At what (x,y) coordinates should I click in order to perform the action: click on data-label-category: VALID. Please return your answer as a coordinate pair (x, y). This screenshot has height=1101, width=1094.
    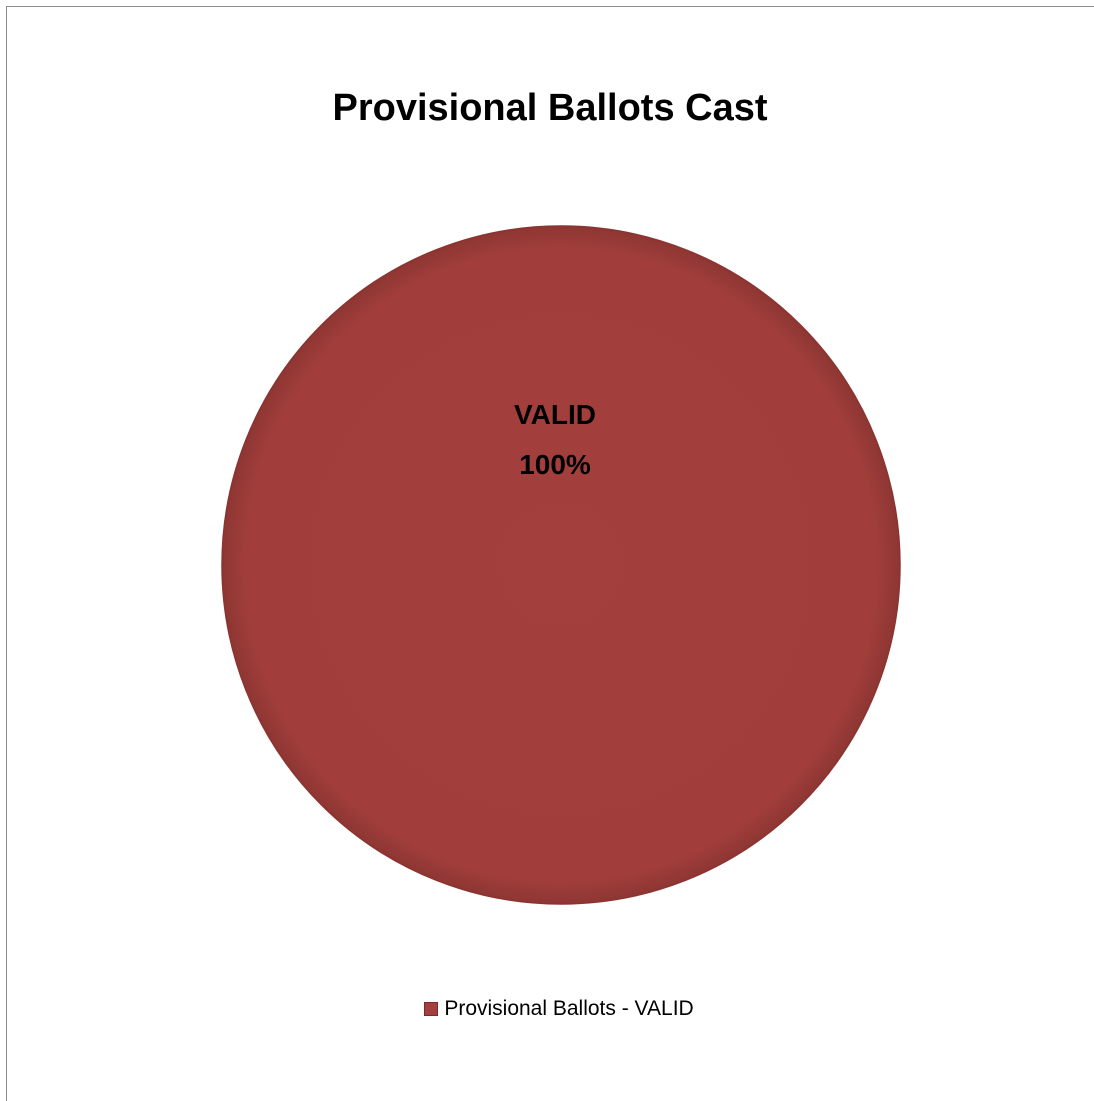
    Looking at the image, I should click on (555, 414).